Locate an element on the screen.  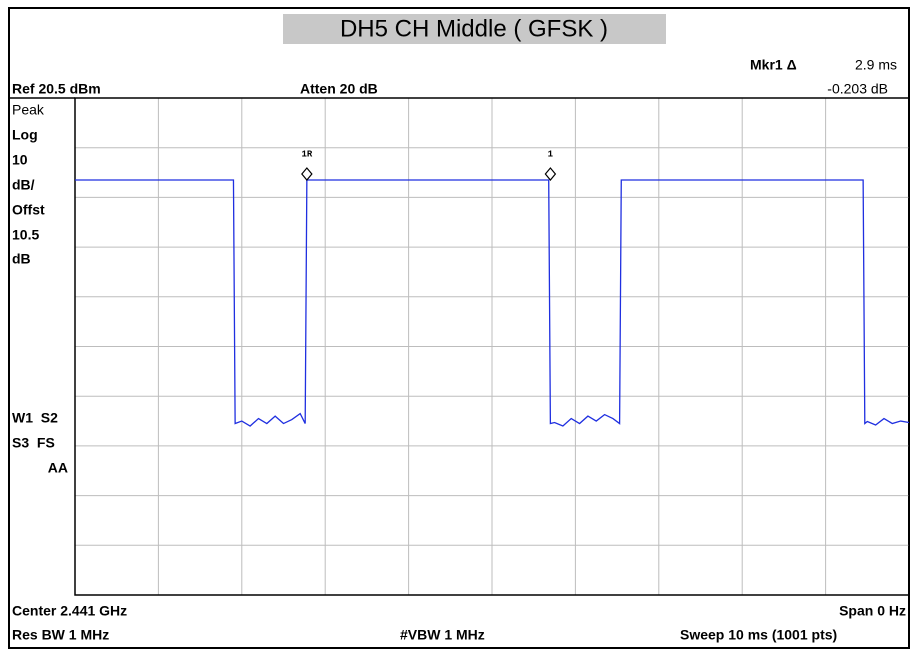
side-label: Offst is located at coordinates (28, 210).